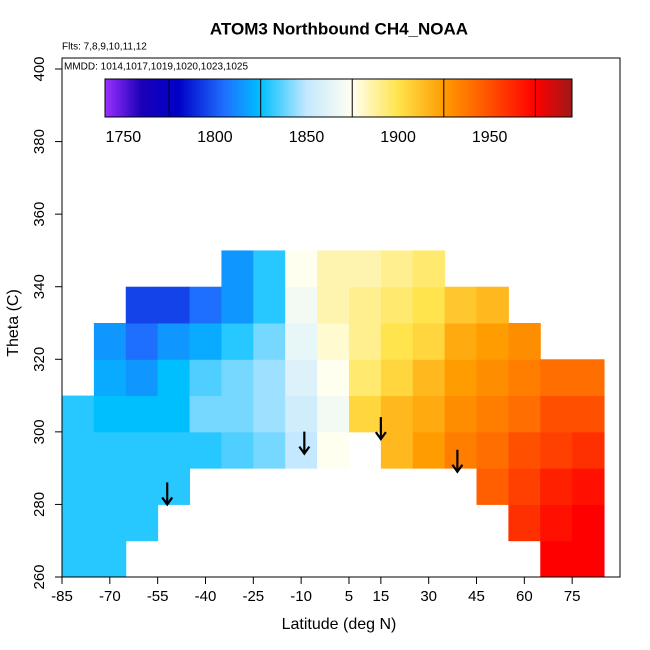  I want to click on y-tick-label: 400, so click(39, 68).